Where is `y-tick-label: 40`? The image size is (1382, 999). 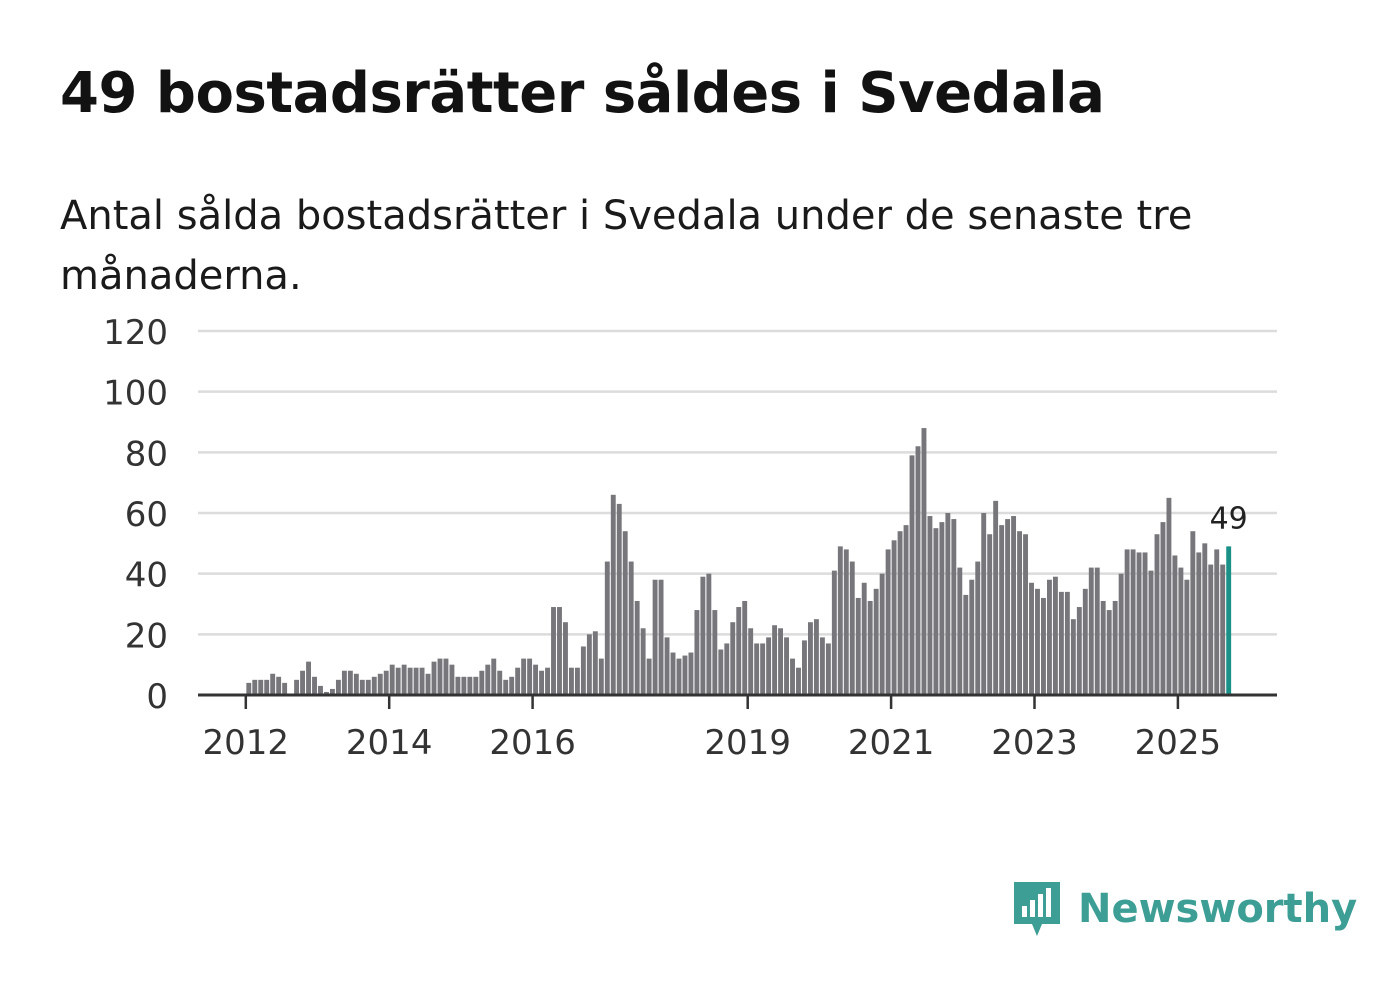
y-tick-label: 40 is located at coordinates (146, 576).